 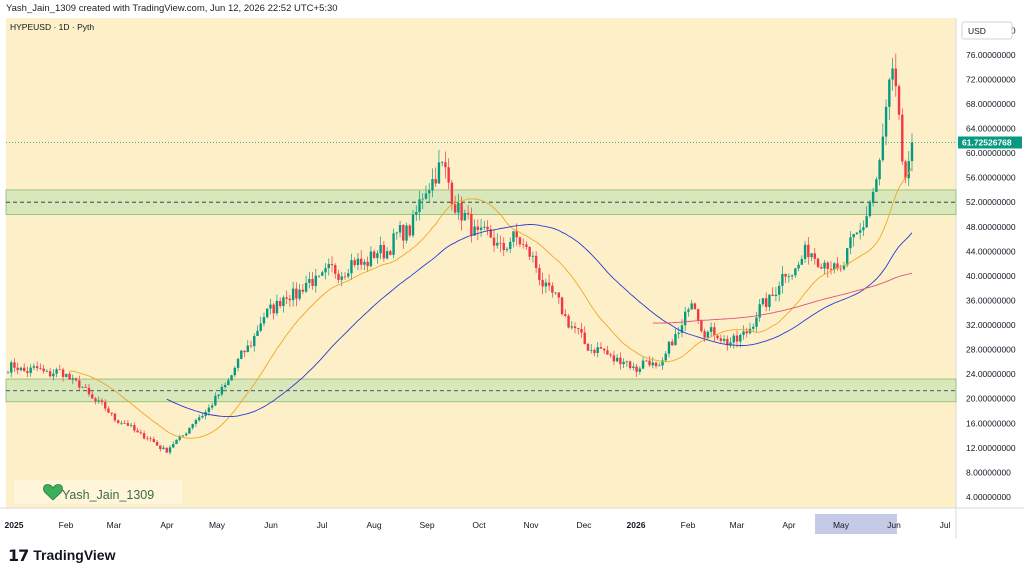 What do you see at coordinates (61, 555) in the screenshot?
I see `footer-brand: 17 TradingView` at bounding box center [61, 555].